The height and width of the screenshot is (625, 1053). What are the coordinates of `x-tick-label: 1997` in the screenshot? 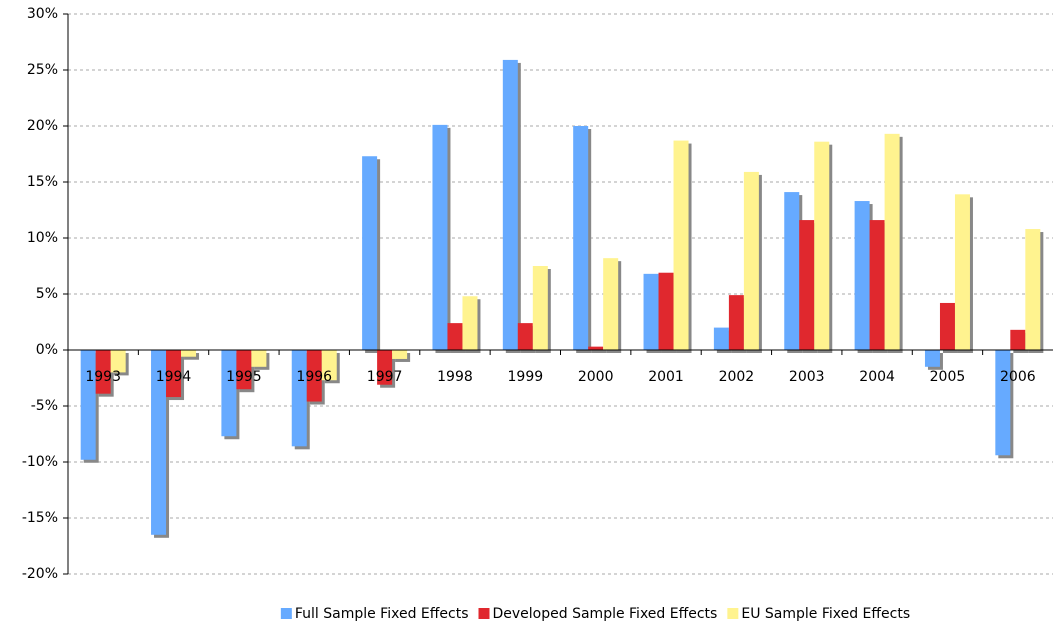 It's located at (385, 377).